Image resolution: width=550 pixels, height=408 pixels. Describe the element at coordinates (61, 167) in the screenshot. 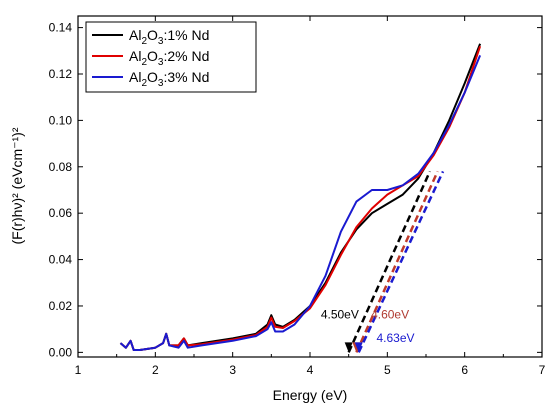

I see `y-tick-label: 0.08` at that location.